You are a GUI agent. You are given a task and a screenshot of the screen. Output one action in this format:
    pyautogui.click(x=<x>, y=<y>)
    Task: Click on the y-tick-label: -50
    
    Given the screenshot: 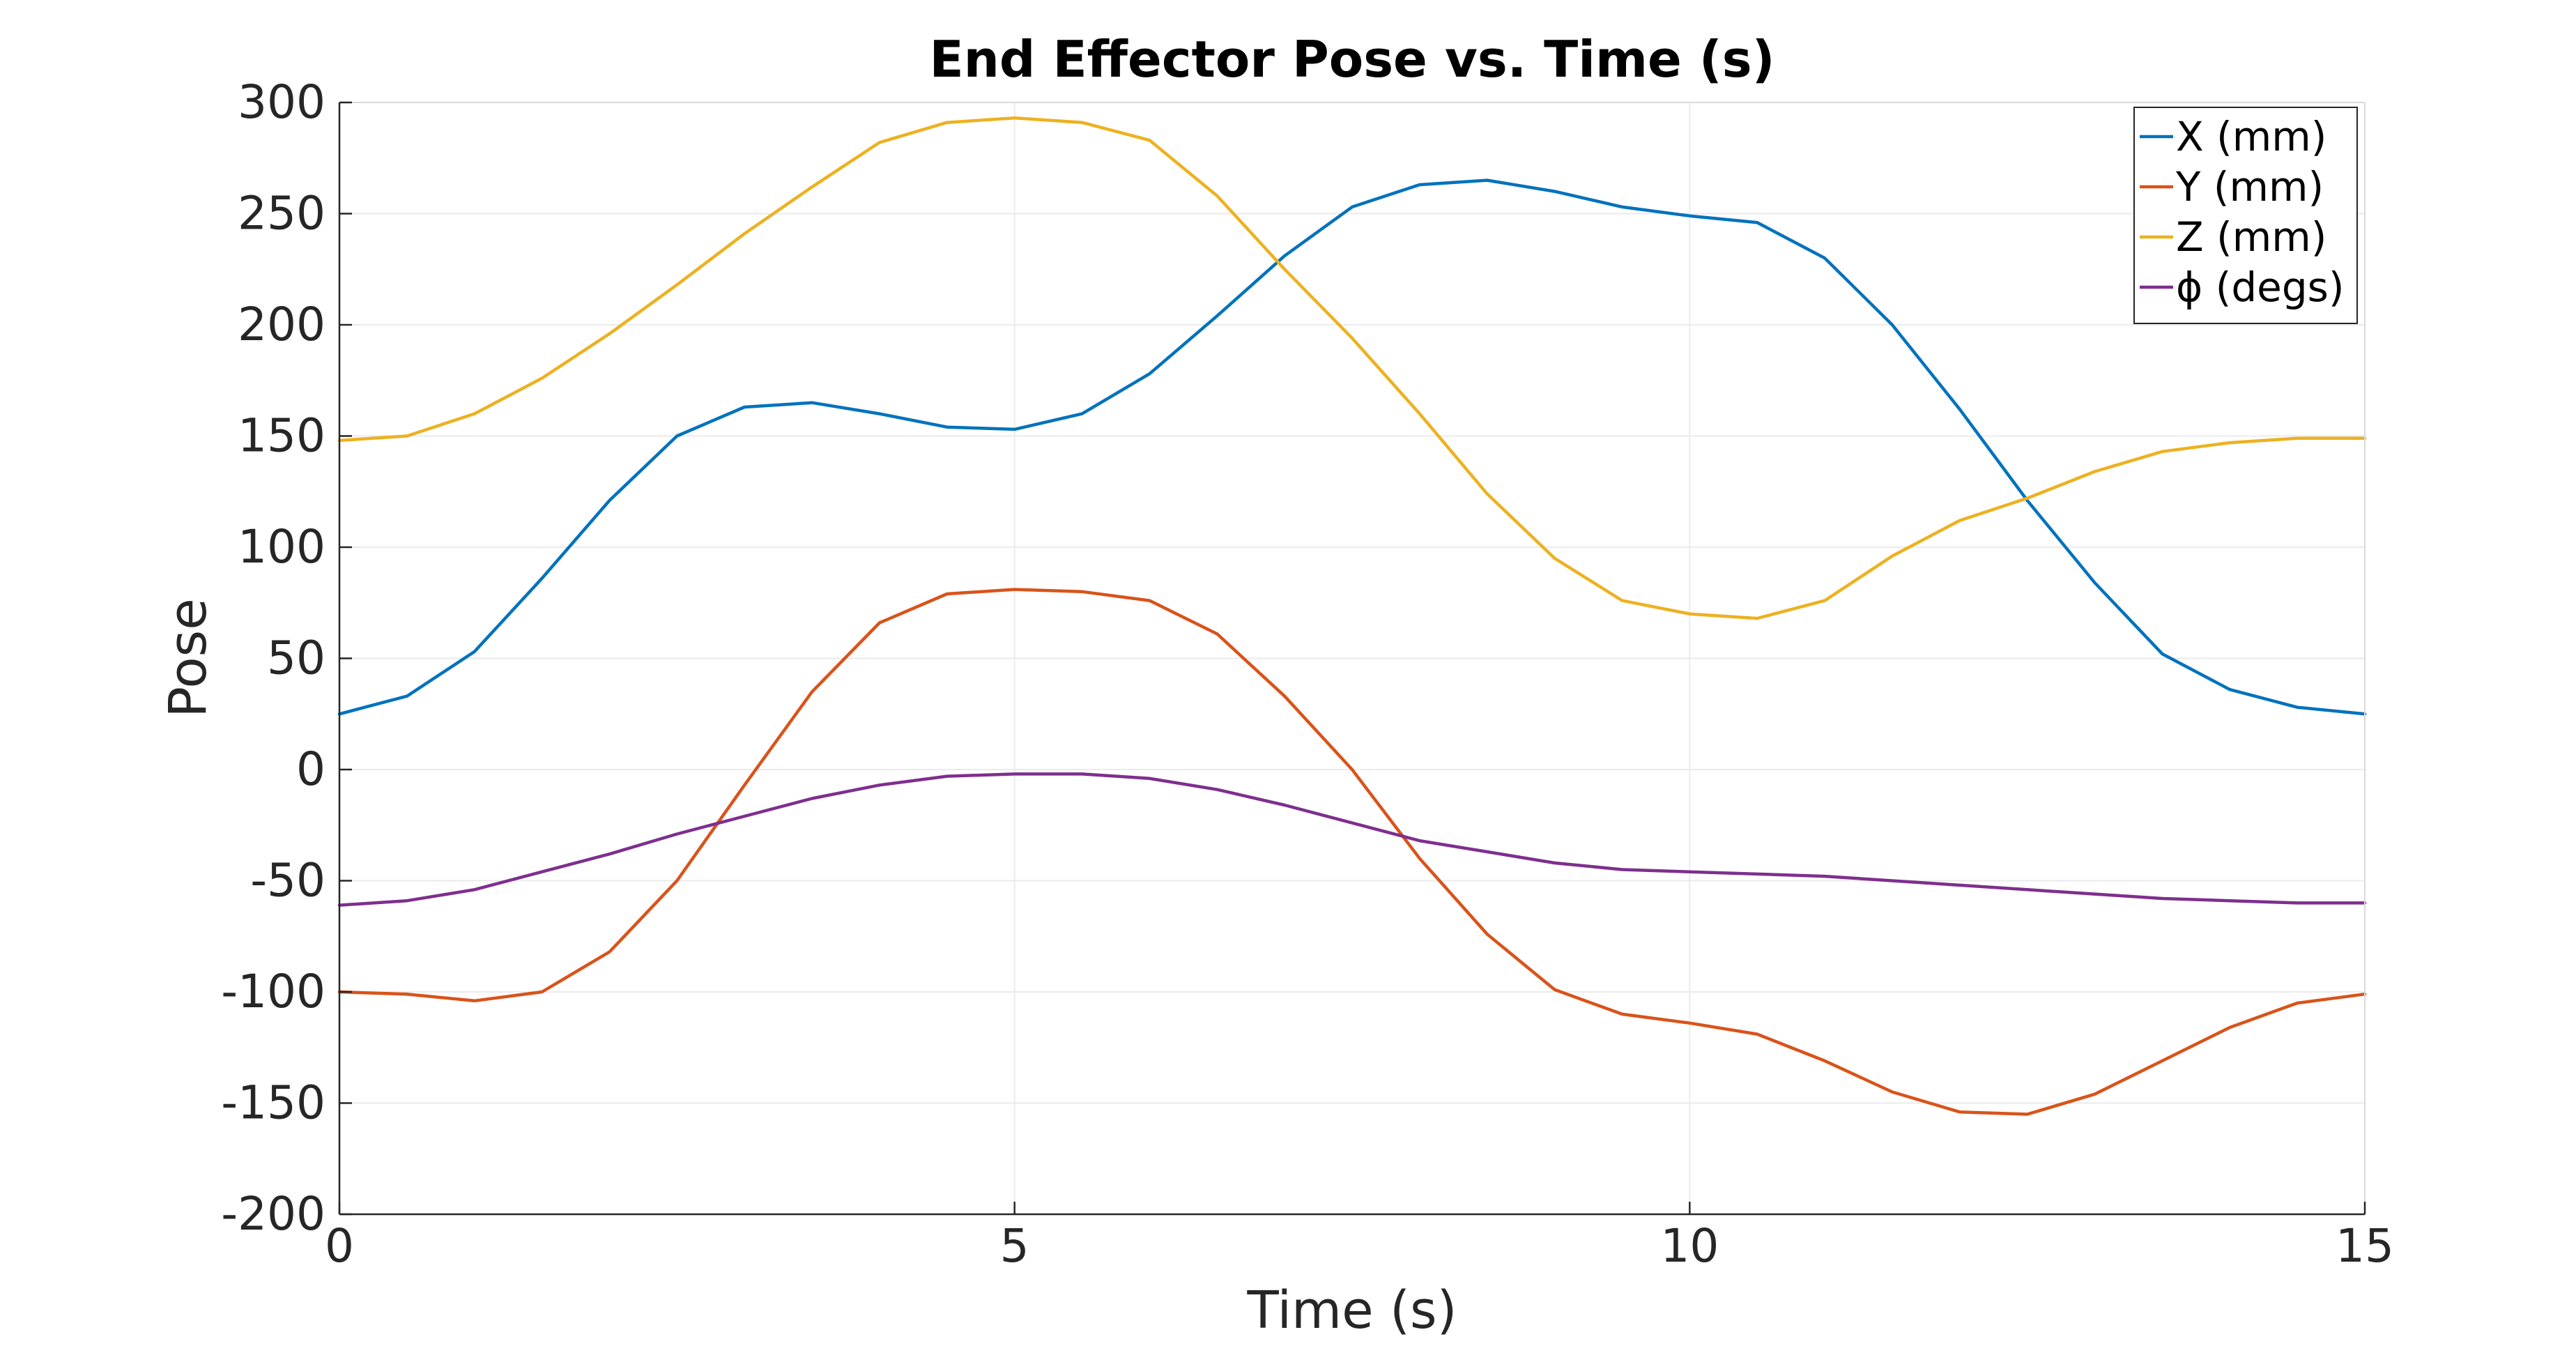 What is the action you would take?
    pyautogui.click(x=287, y=881)
    